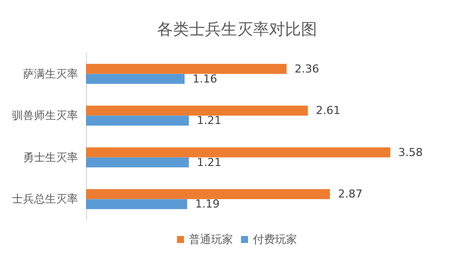 Image resolution: width=474 pixels, height=268 pixels. I want to click on data-label: 2.87, so click(350, 194).